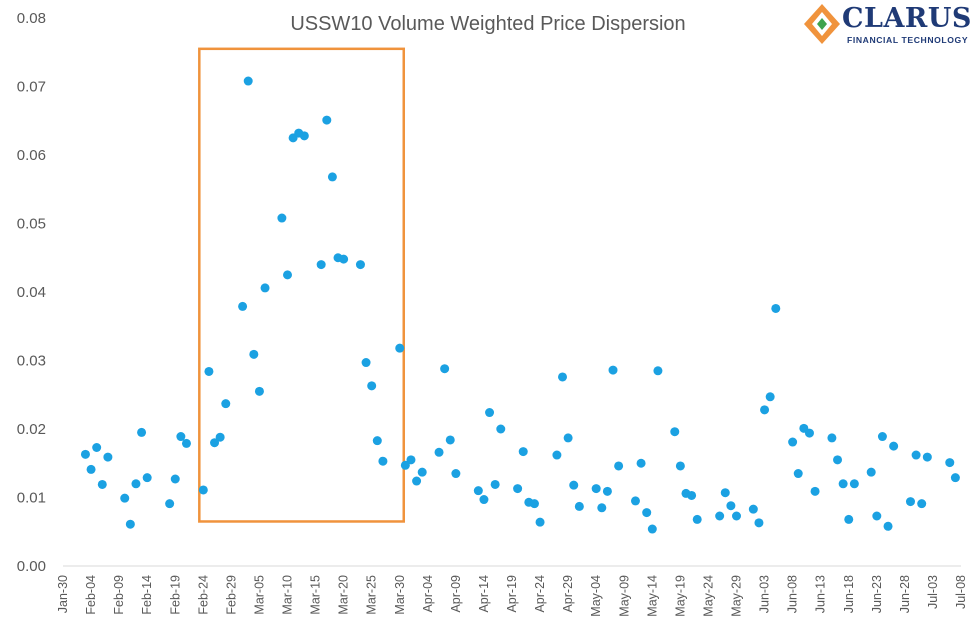 The width and height of the screenshot is (977, 638). What do you see at coordinates (175, 595) in the screenshot?
I see `x-tick-label: Feb-19` at bounding box center [175, 595].